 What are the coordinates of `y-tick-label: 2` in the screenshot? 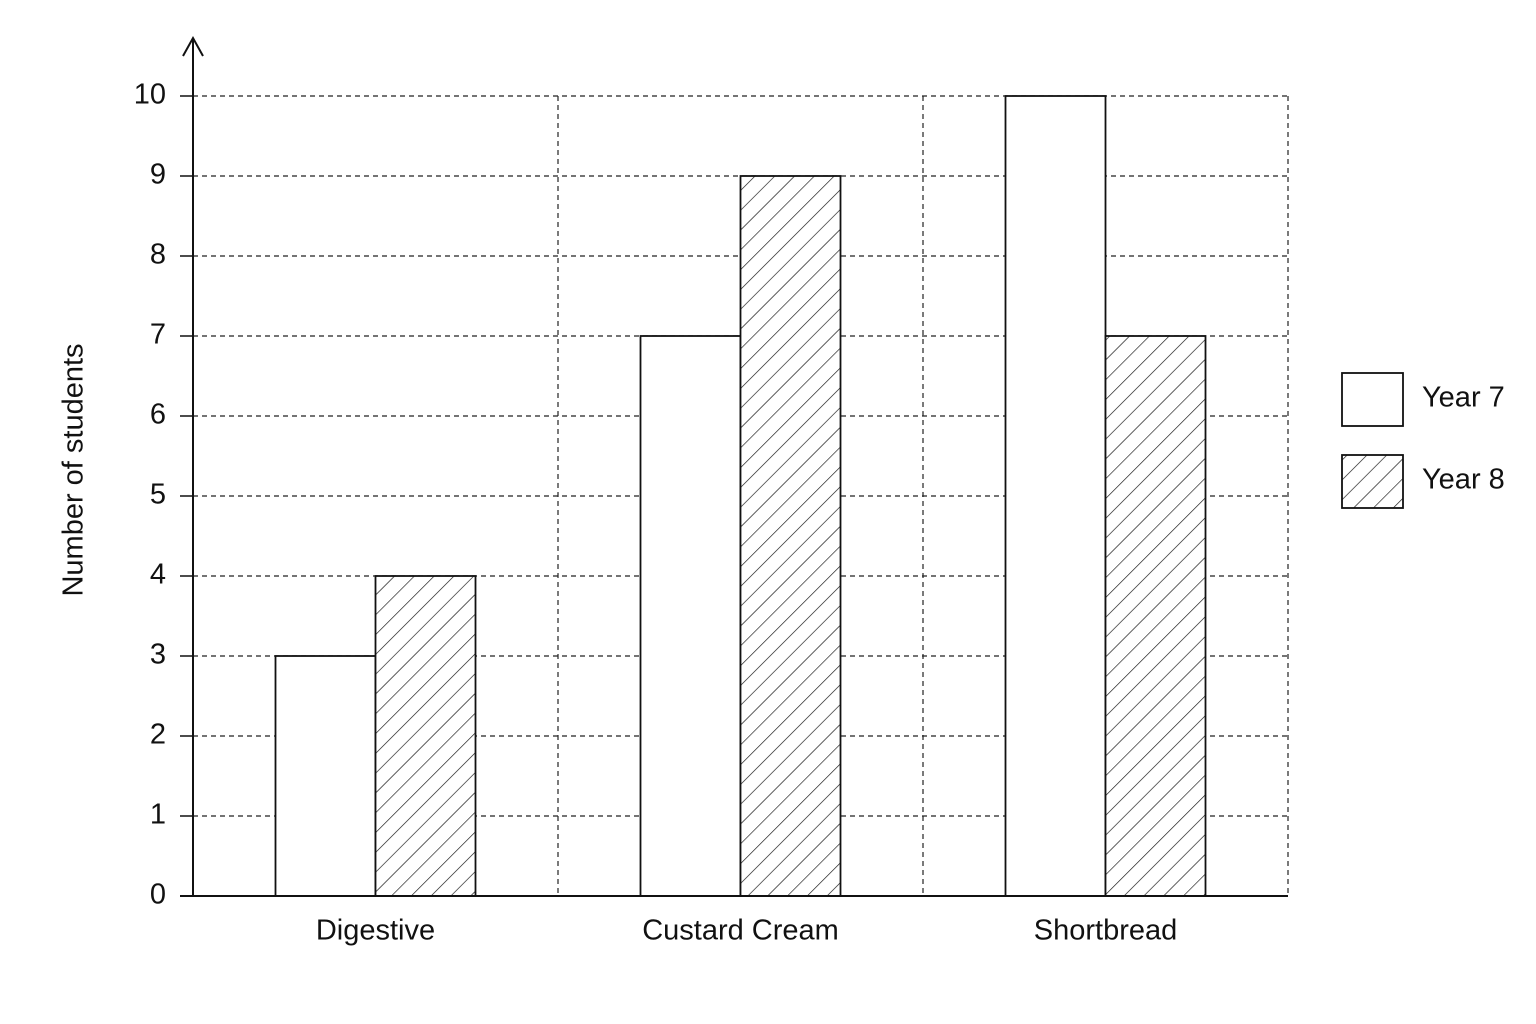 It's located at (158, 735).